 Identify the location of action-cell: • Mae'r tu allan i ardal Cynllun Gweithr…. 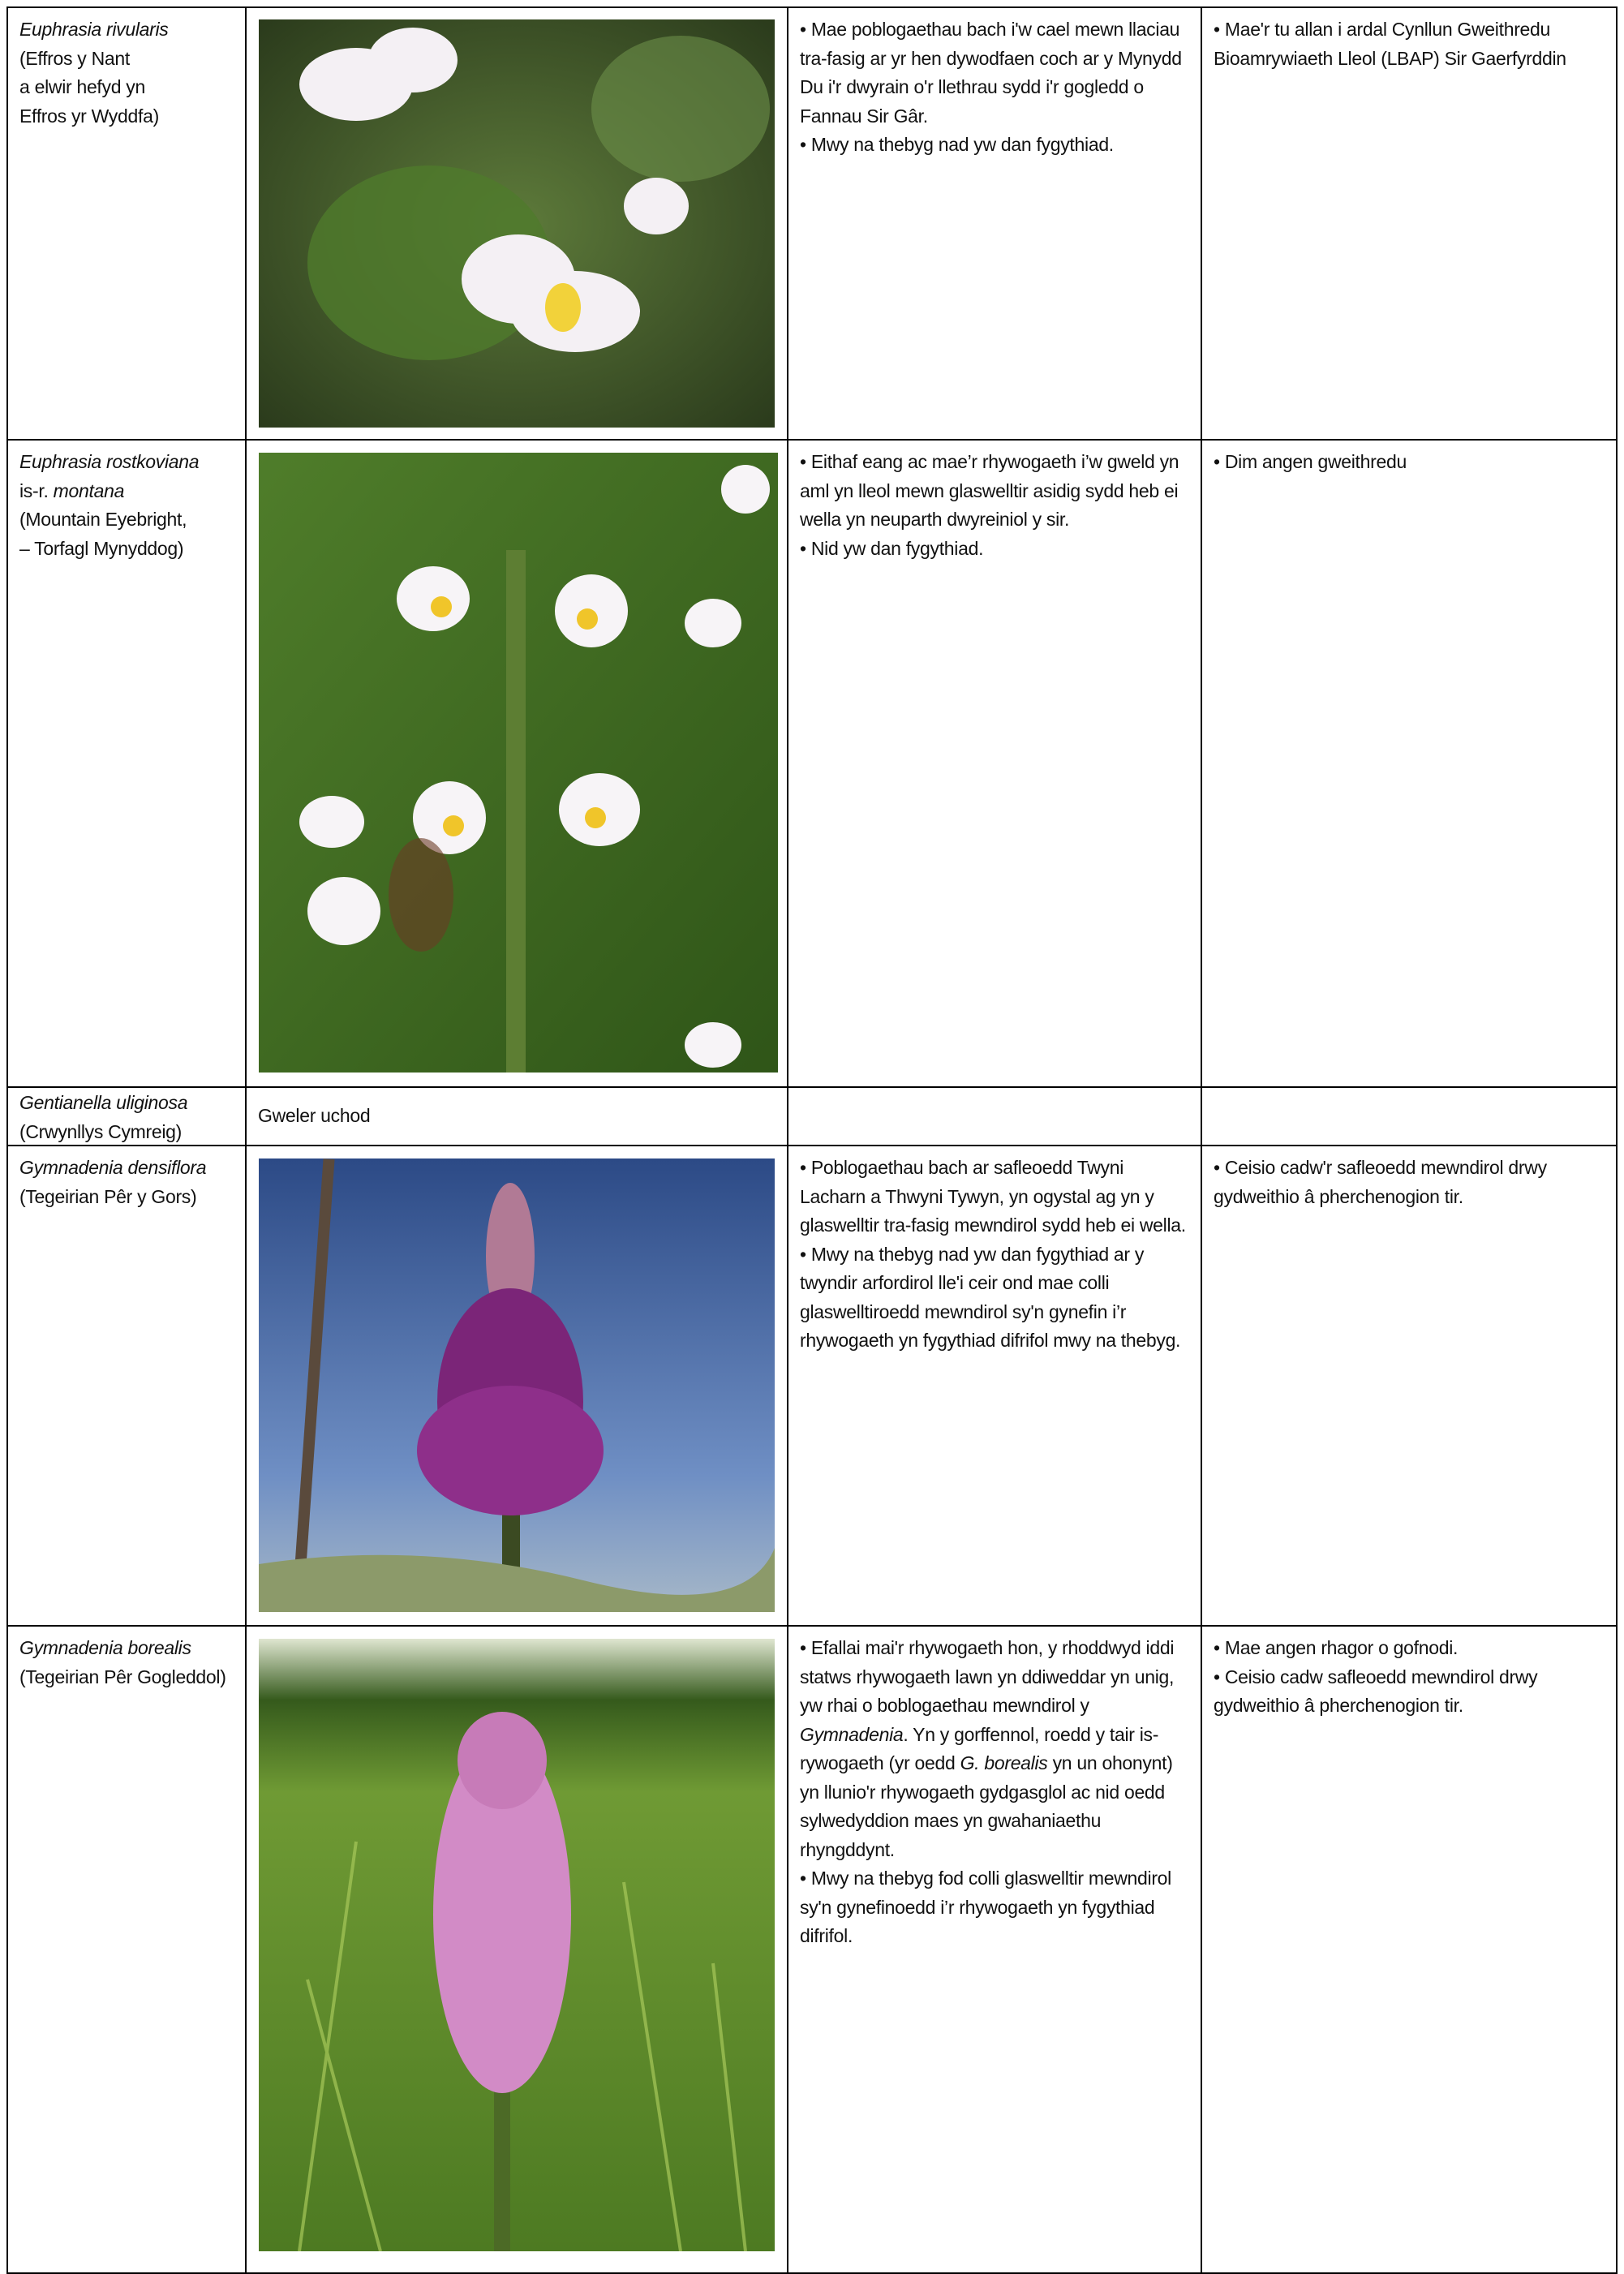
(1409, 224).